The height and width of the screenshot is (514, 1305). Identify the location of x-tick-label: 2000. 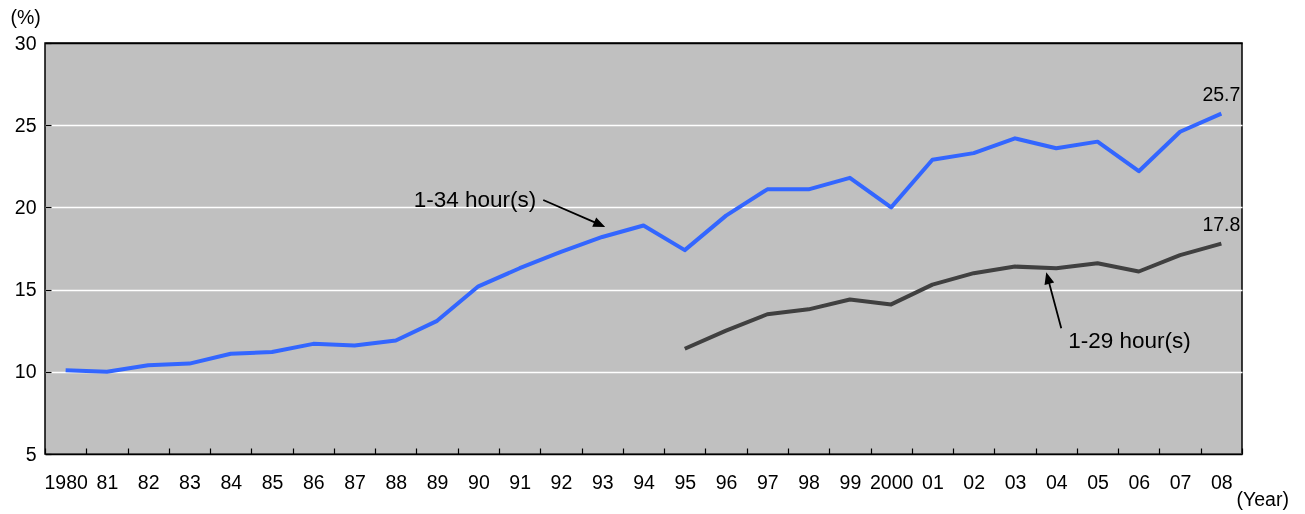
(891, 481).